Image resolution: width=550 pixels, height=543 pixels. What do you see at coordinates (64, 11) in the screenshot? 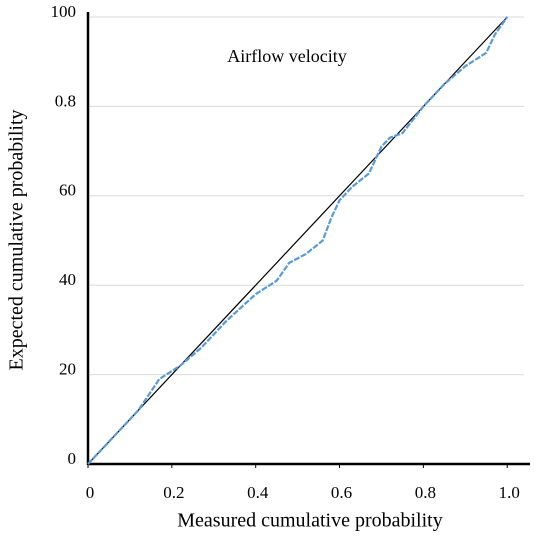
I see `y-tick-label: 100` at bounding box center [64, 11].